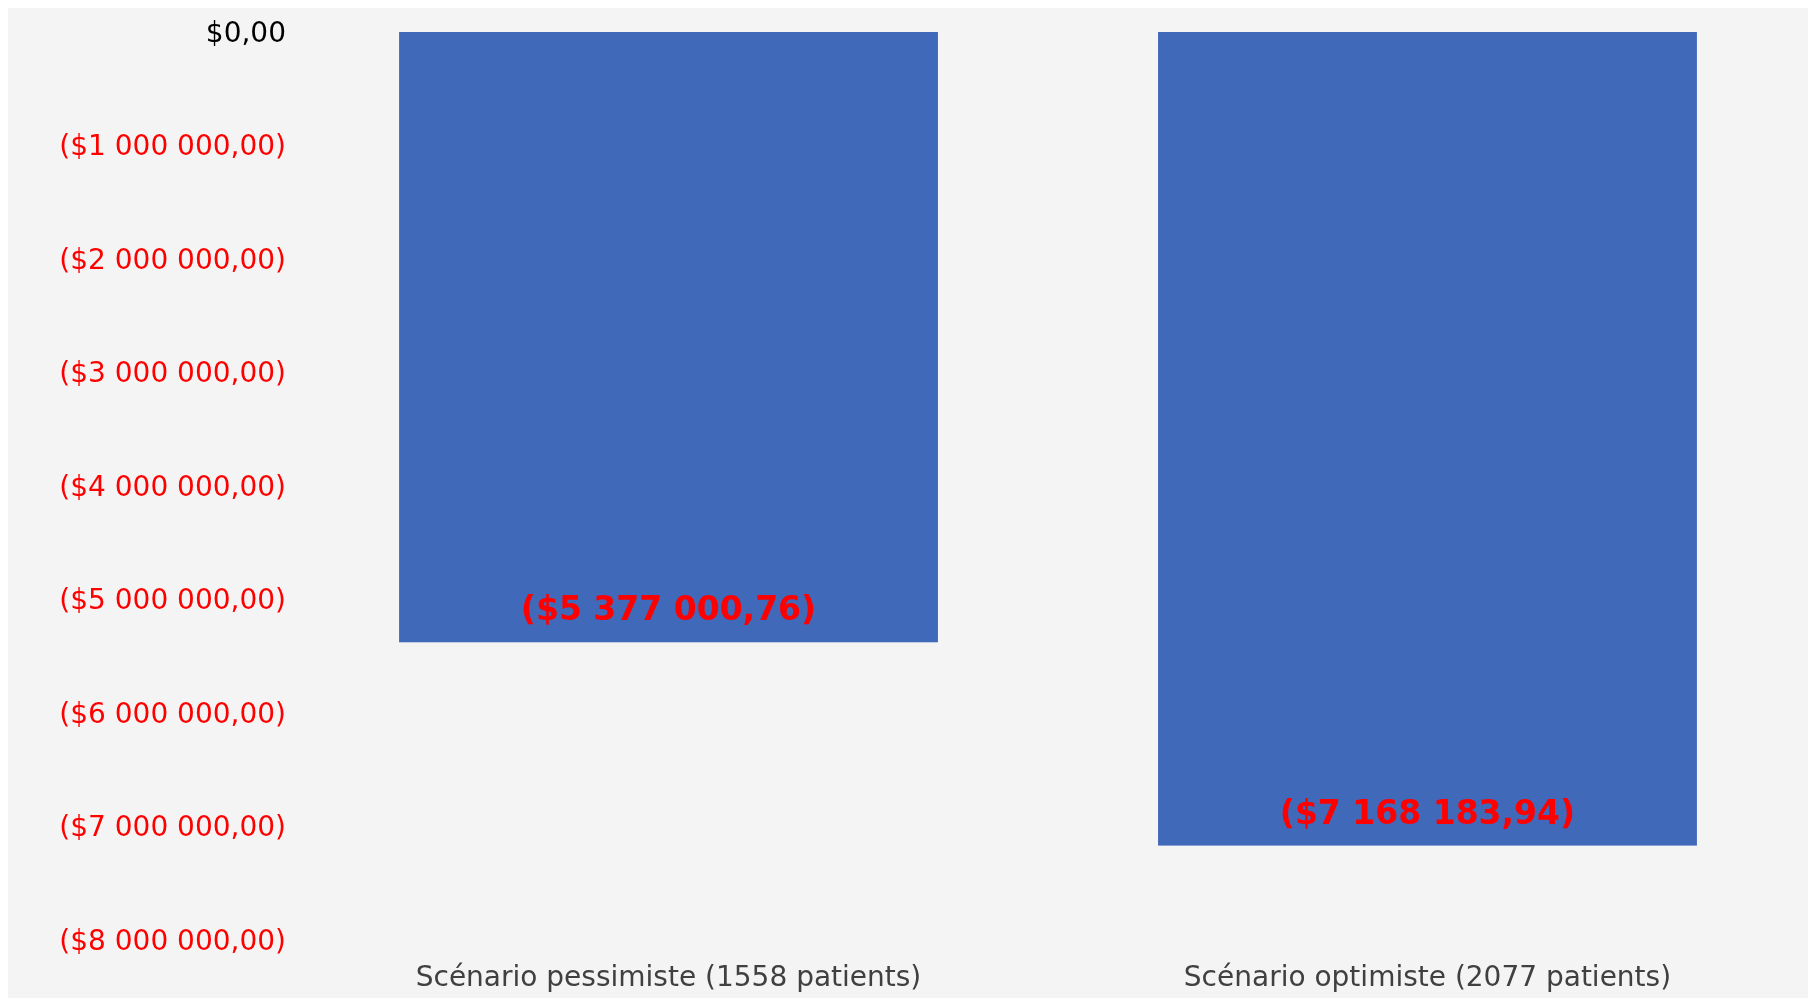  Describe the element at coordinates (668, 976) in the screenshot. I see `x-tick-label: Scénario pessimiste (1558 patients)` at that location.